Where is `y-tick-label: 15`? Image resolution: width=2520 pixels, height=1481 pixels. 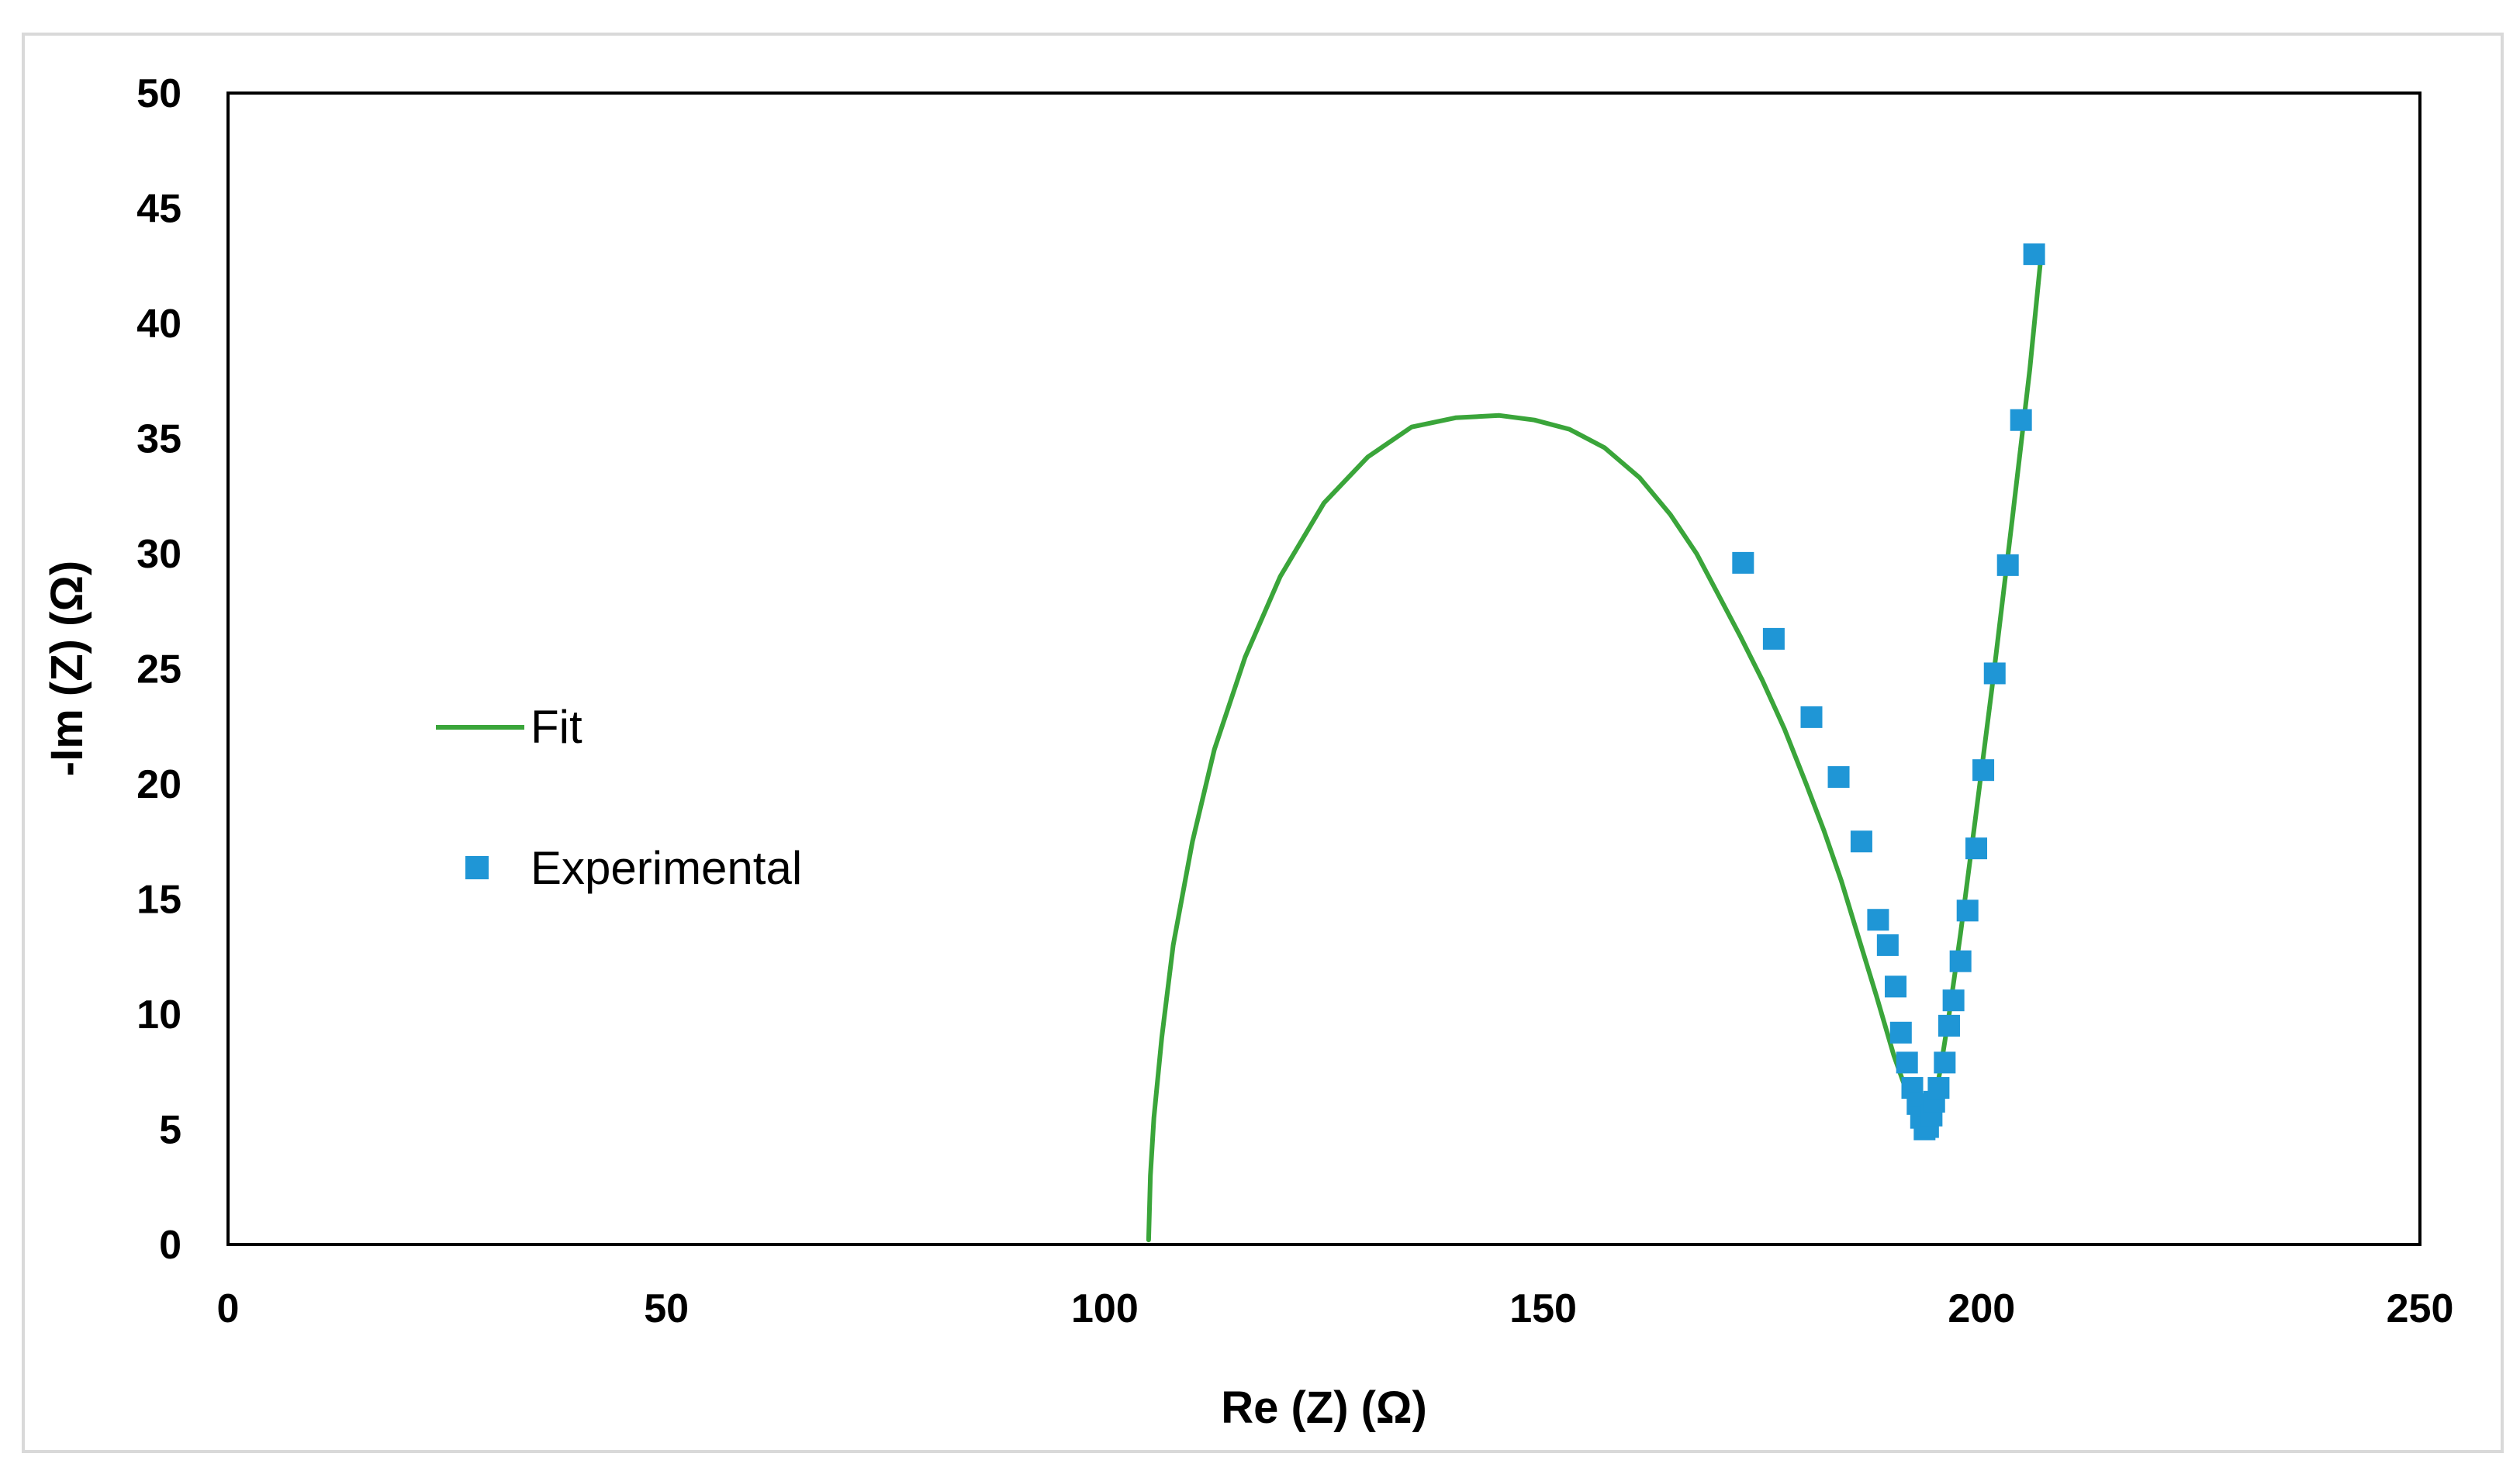 y-tick-label: 15 is located at coordinates (159, 900).